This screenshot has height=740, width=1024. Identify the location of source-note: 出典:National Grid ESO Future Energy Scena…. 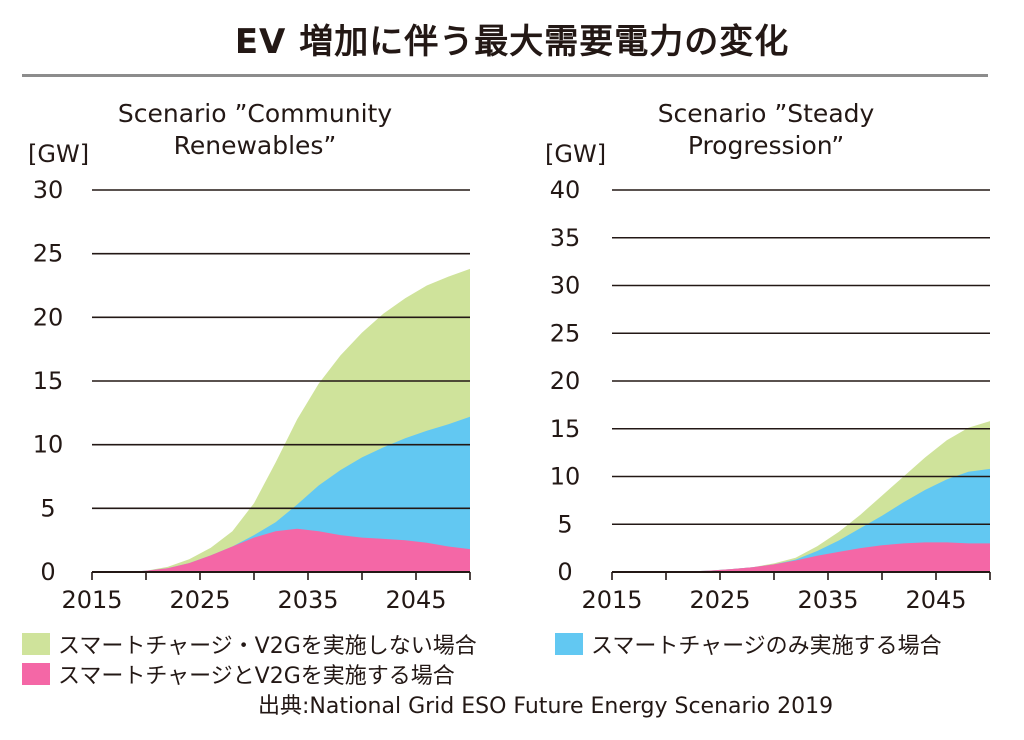
(546, 706).